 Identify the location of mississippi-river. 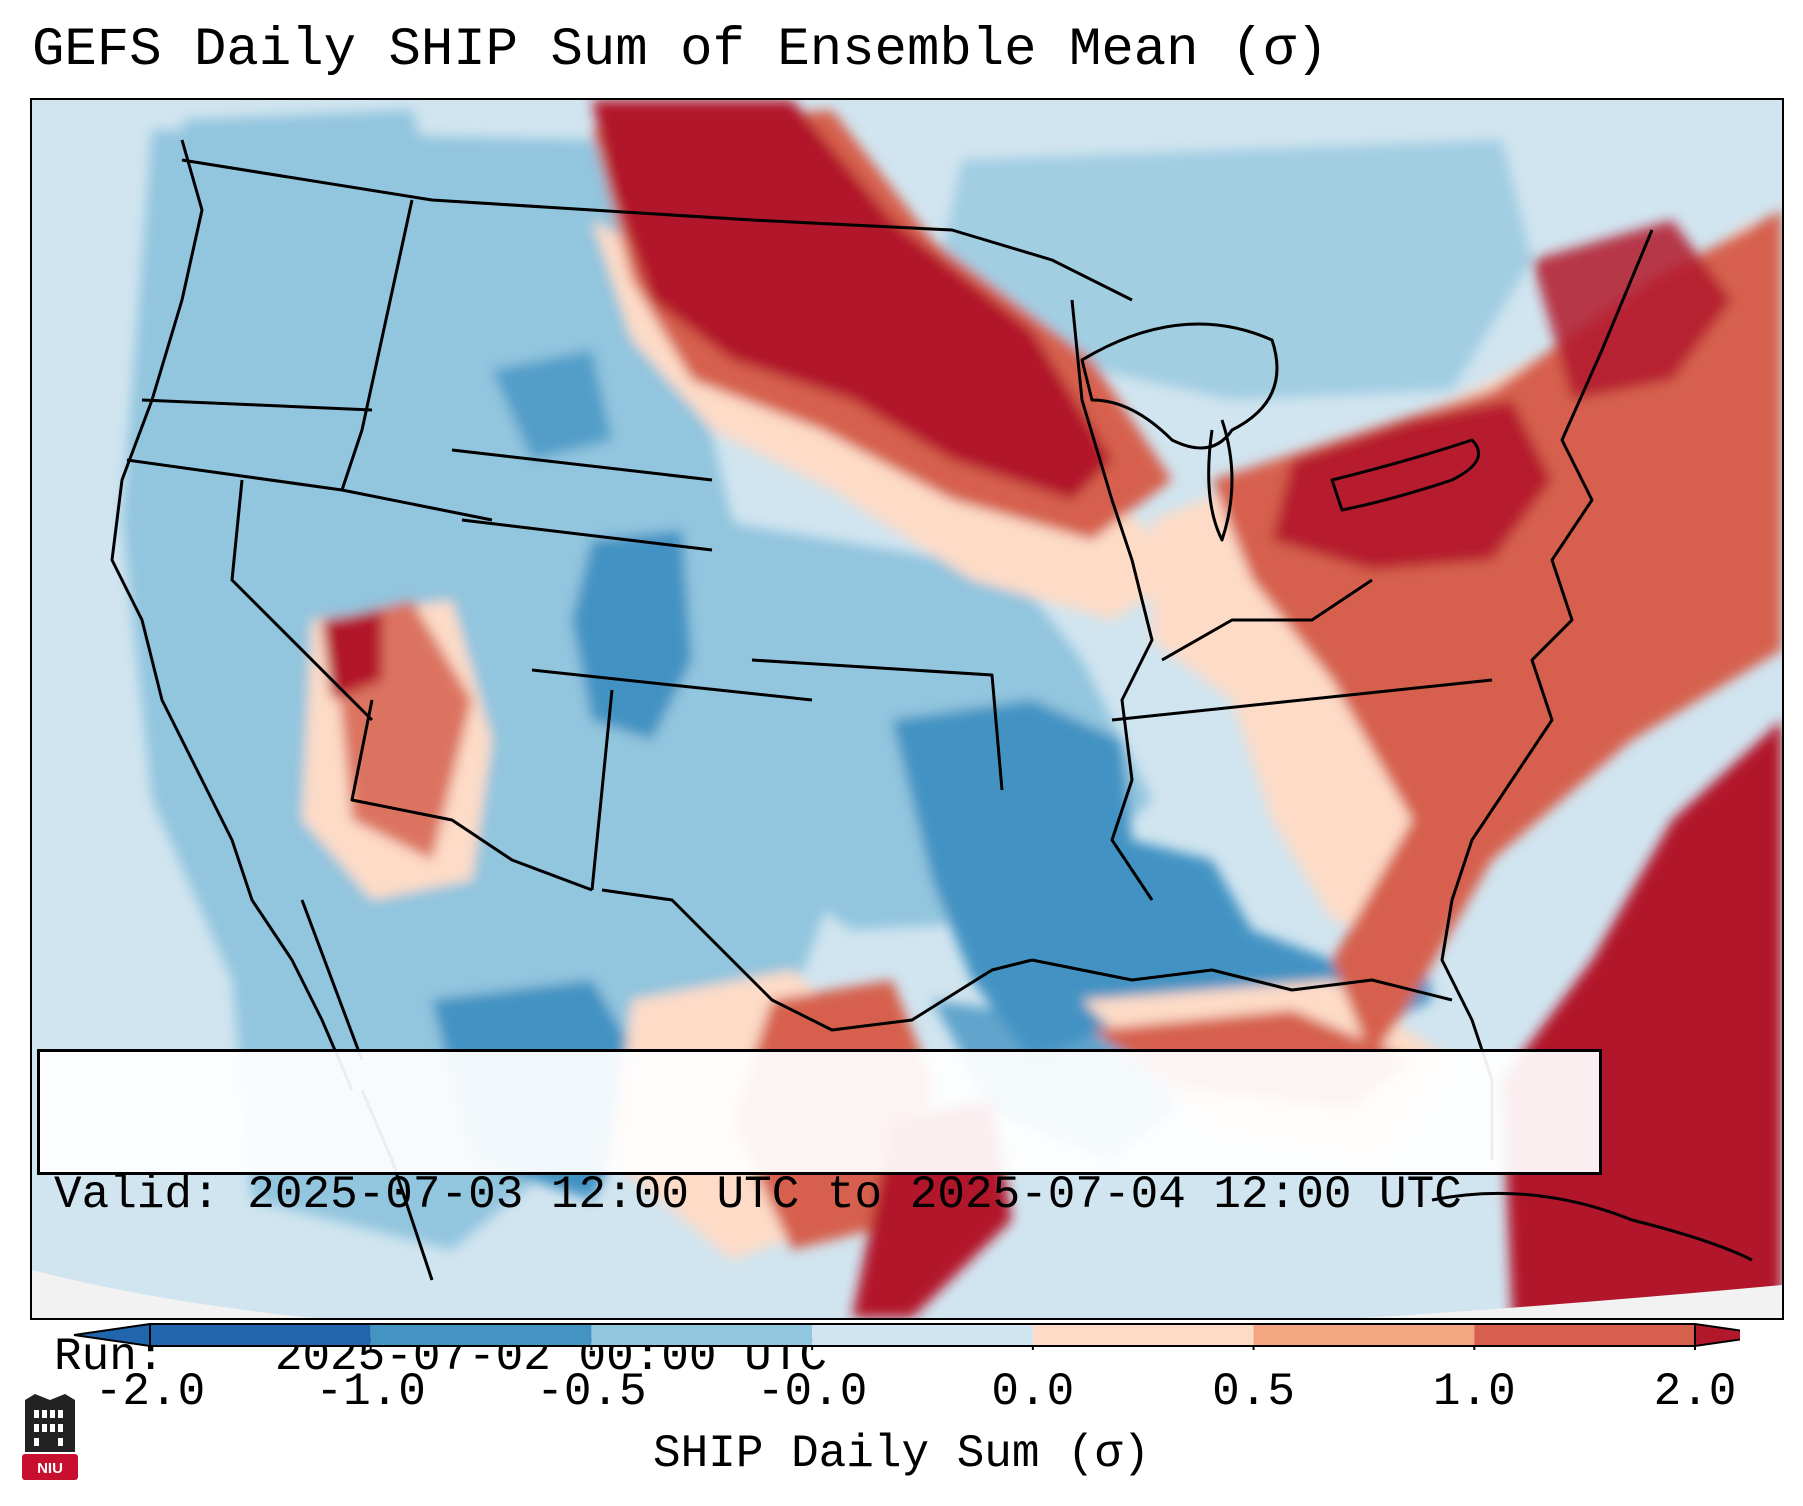
(1112, 600).